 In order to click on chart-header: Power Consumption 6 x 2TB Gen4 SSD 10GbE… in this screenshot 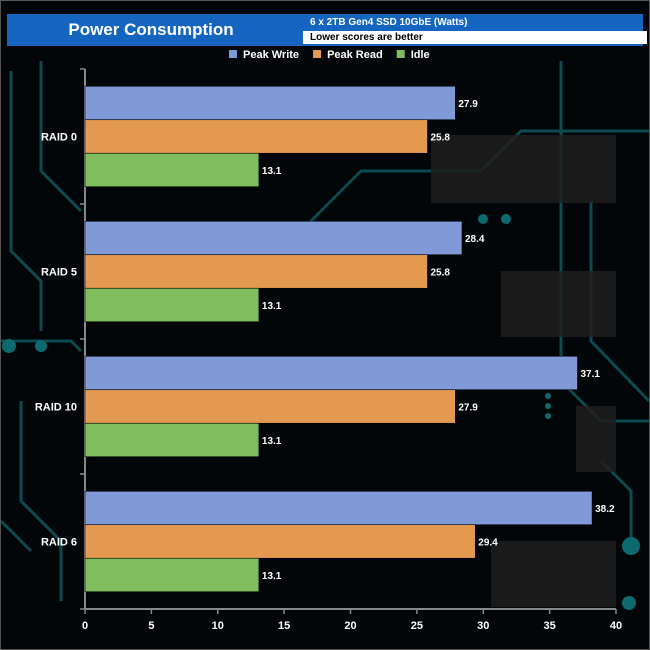, I will do `click(327, 30)`.